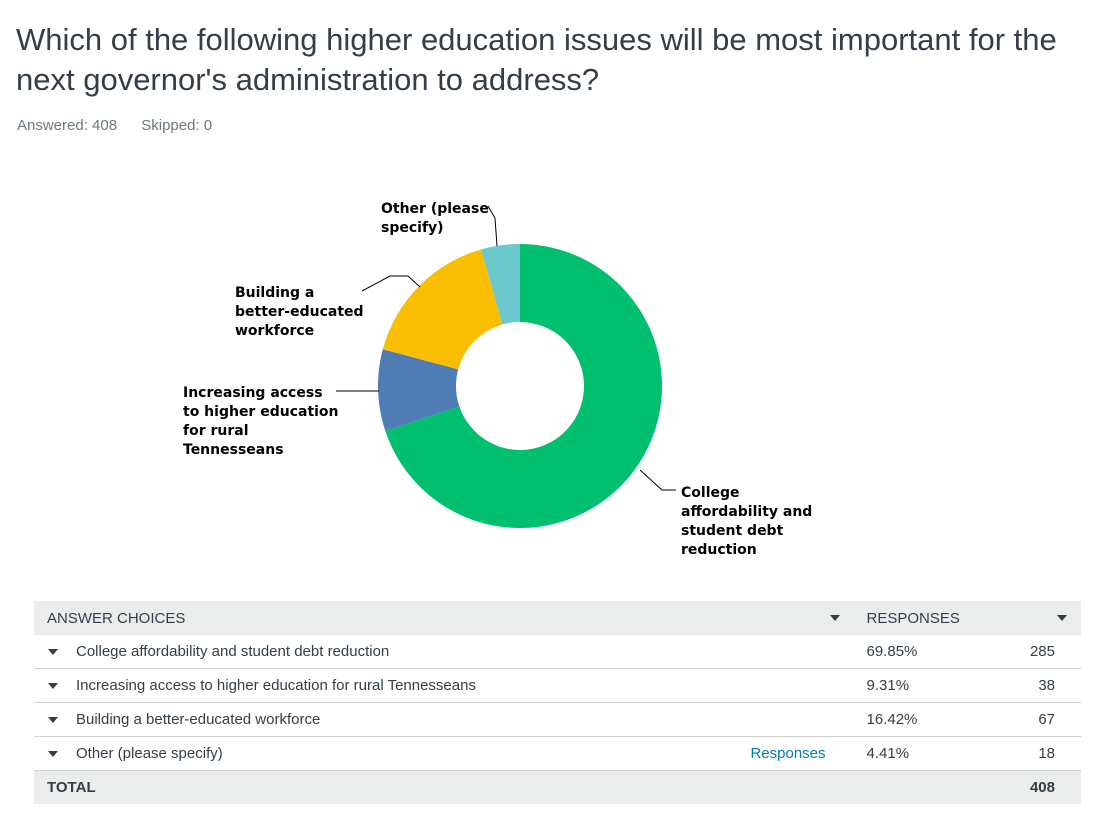  What do you see at coordinates (492, 226) in the screenshot?
I see `leader-line-other` at bounding box center [492, 226].